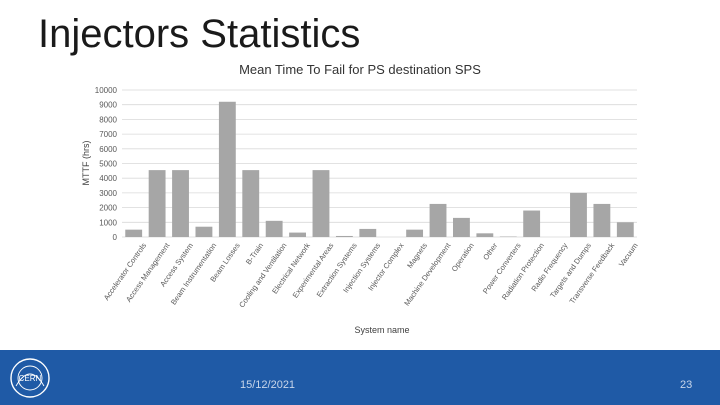 This screenshot has width=720, height=405. I want to click on slide-title: Injectors Statistics, so click(199, 34).